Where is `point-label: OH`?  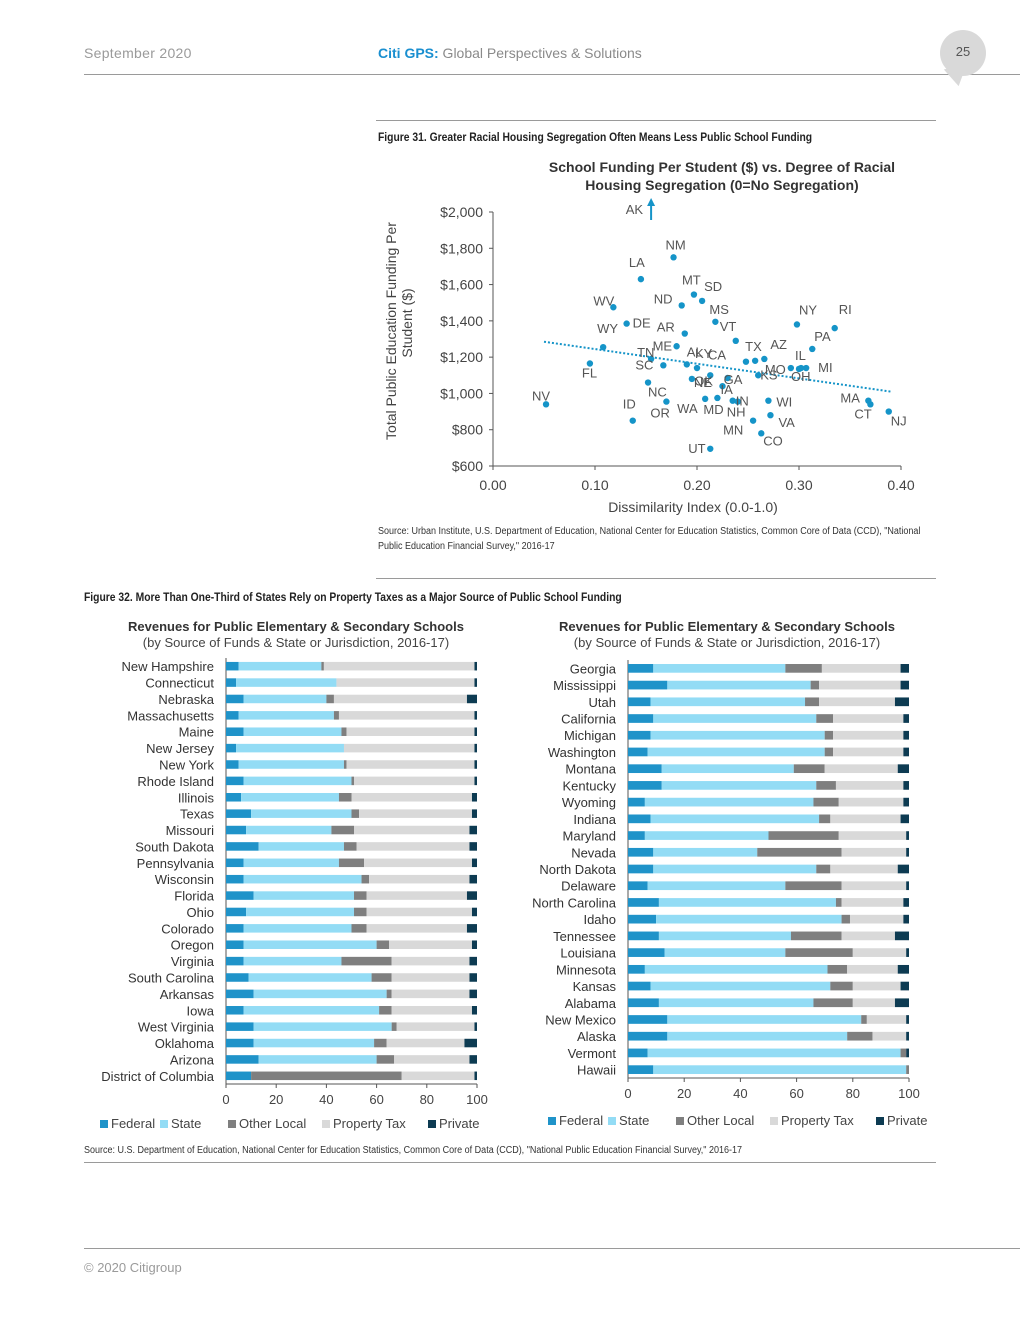
point-label: OH is located at coordinates (801, 376).